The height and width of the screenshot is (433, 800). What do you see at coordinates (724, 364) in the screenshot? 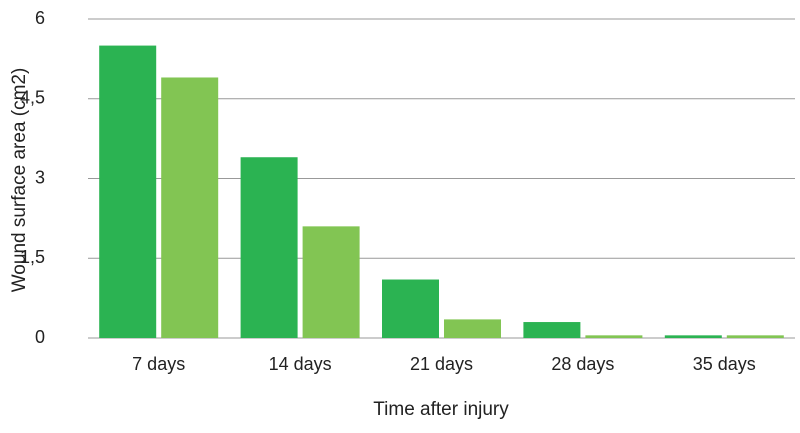
I see `x-tick-label: 35 days` at bounding box center [724, 364].